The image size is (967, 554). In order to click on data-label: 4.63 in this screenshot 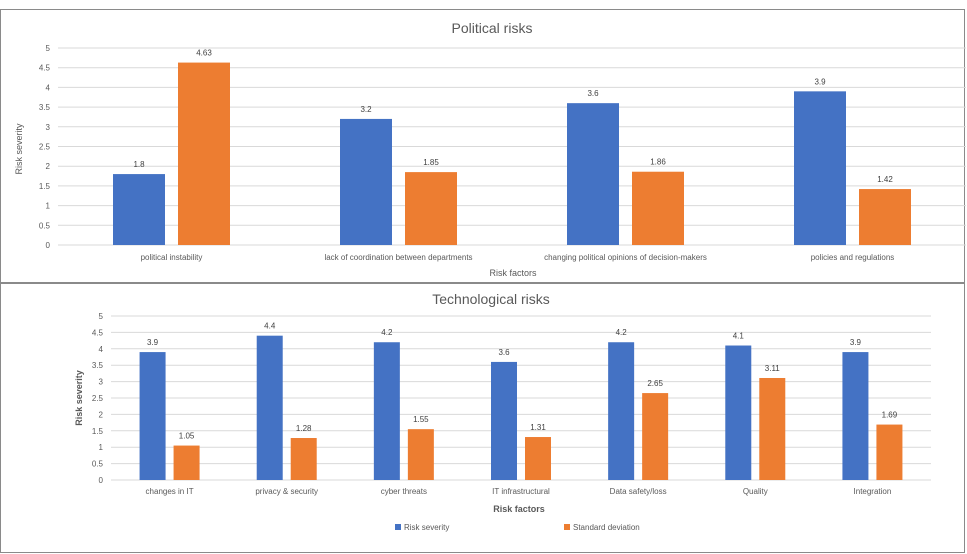, I will do `click(204, 53)`.